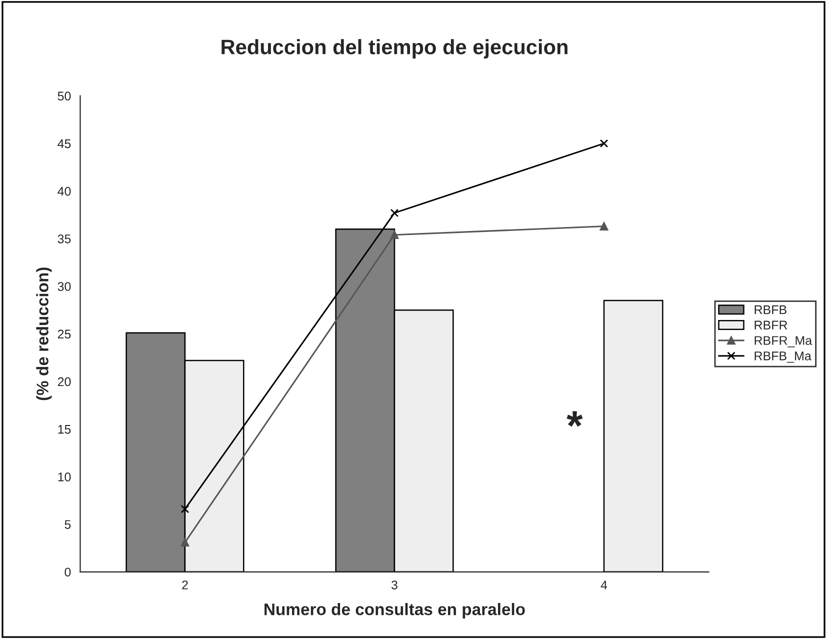  Describe the element at coordinates (67, 572) in the screenshot. I see `y-tick-label: 0` at that location.